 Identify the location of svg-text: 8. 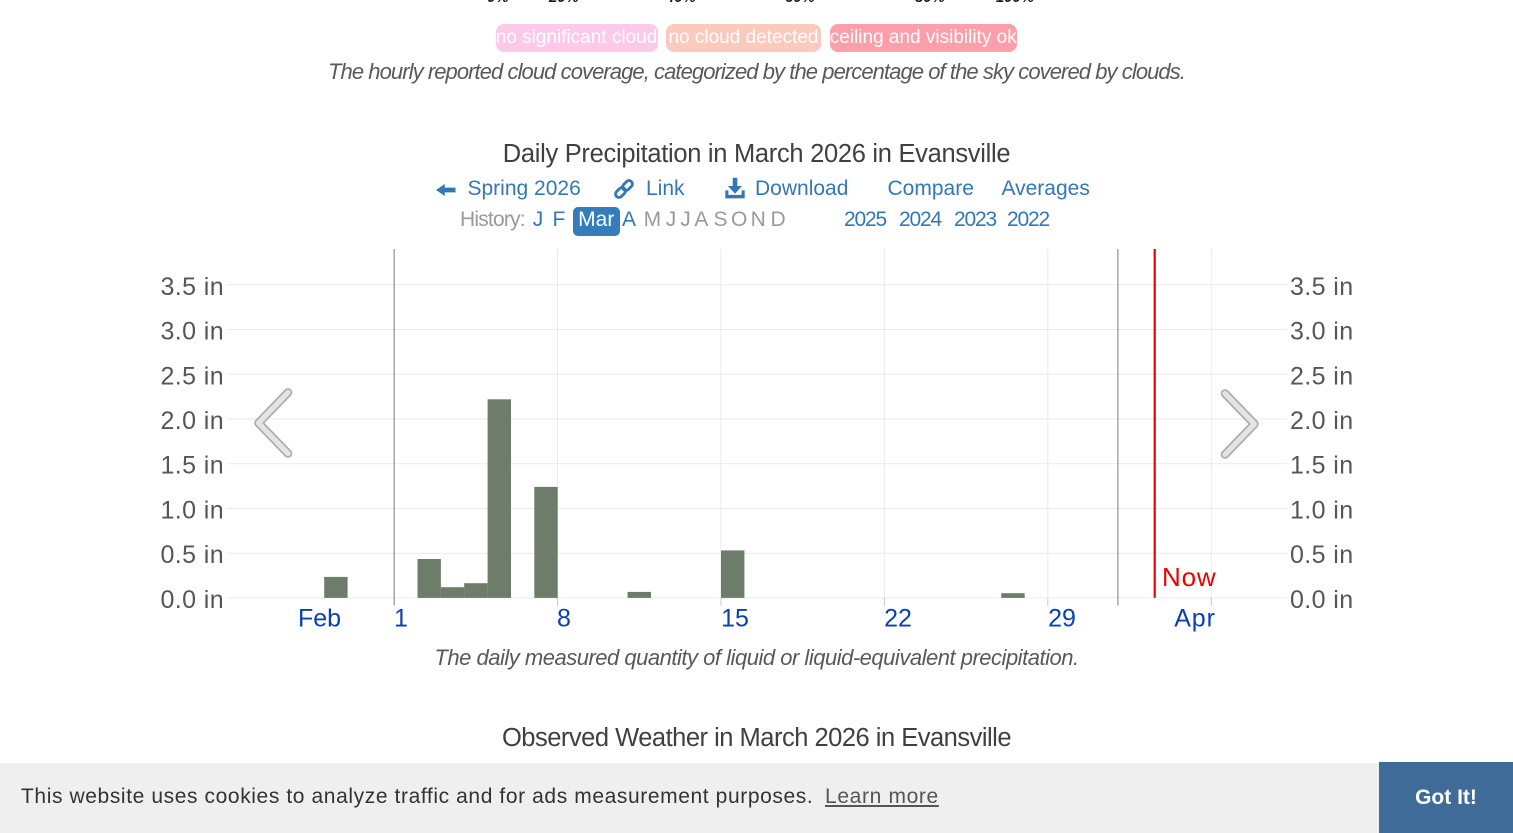
(564, 618).